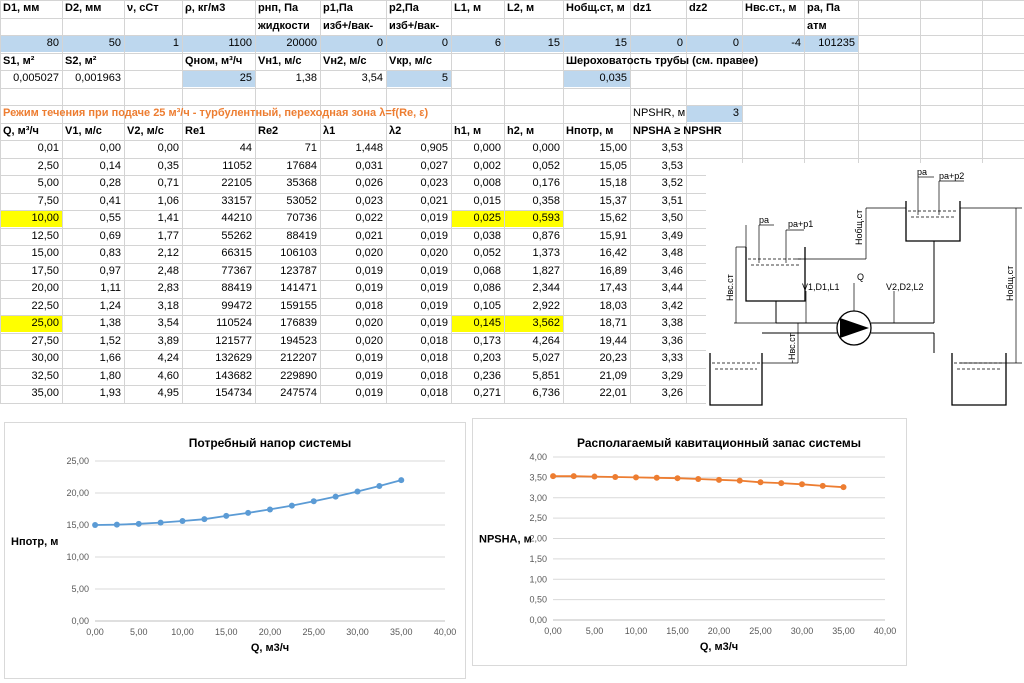 The height and width of the screenshot is (683, 1024). What do you see at coordinates (195, 130) in the screenshot?
I see `cell: Re1` at bounding box center [195, 130].